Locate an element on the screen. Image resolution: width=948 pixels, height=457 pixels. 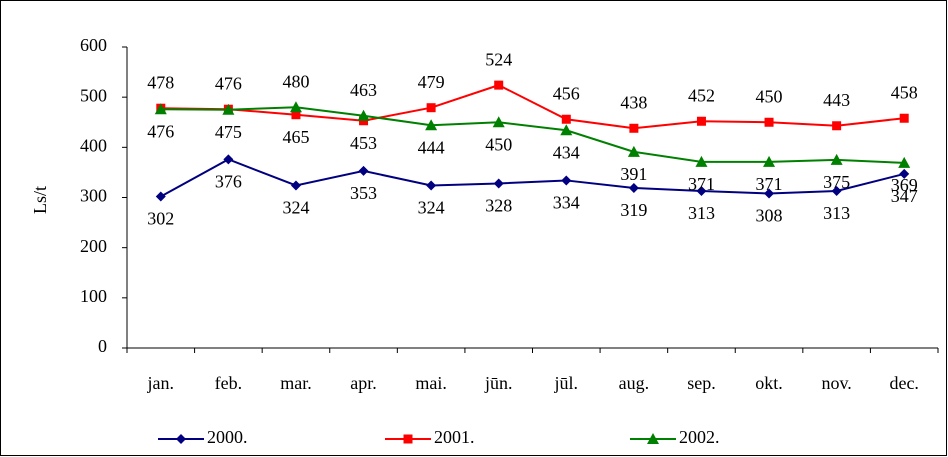
y-tick-label: 100 is located at coordinates (93, 296).